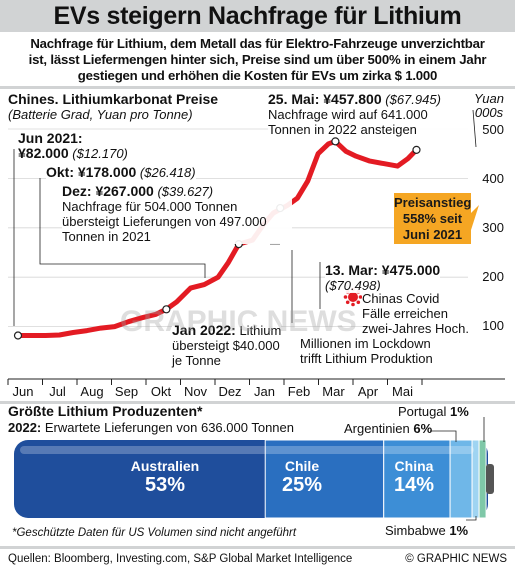 This screenshot has height=569, width=515. Describe the element at coordinates (106, 236) in the screenshot. I see `annotation-dez-text: Tonnen in 2021` at that location.